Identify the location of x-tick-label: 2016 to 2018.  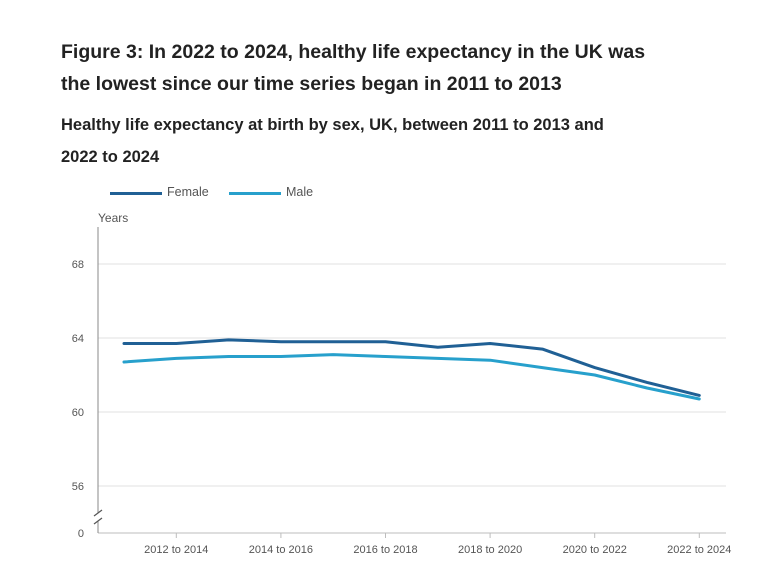
(385, 550).